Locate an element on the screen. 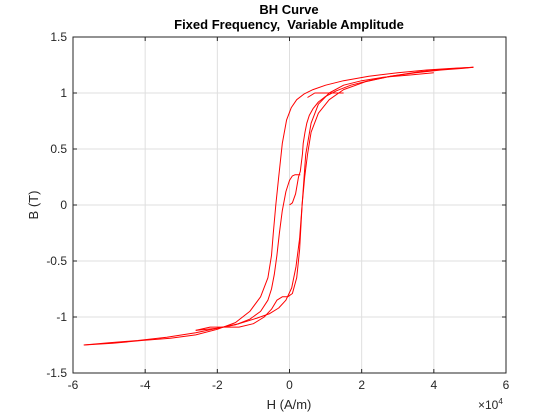 The height and width of the screenshot is (420, 560). x-tick-label: 4 is located at coordinates (433, 385).